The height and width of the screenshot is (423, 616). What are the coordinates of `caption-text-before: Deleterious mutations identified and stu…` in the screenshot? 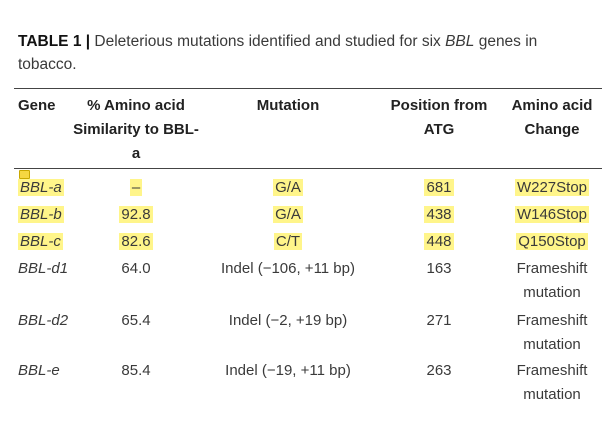 It's located at (268, 41).